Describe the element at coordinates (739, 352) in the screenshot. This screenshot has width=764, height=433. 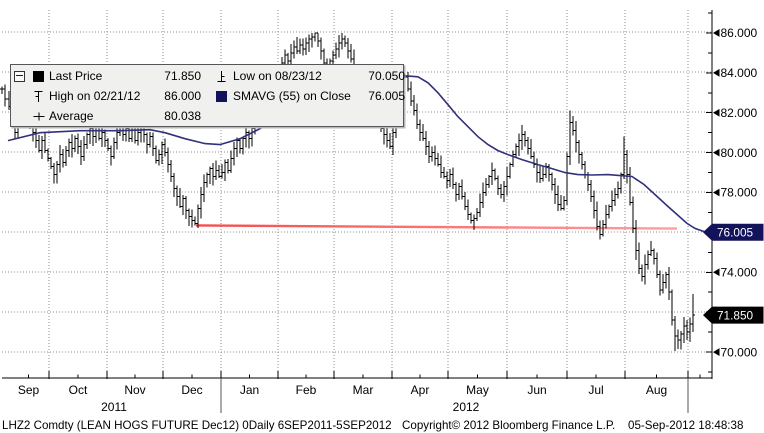
I see `y-tick-label: 70.000` at that location.